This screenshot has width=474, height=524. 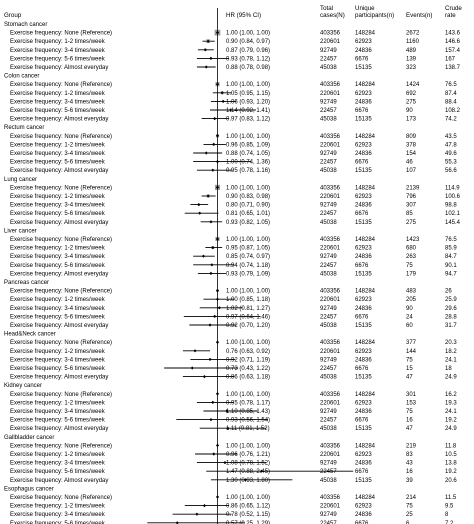 I want to click on crude-rate-value: 24.9, so click(x=451, y=378).